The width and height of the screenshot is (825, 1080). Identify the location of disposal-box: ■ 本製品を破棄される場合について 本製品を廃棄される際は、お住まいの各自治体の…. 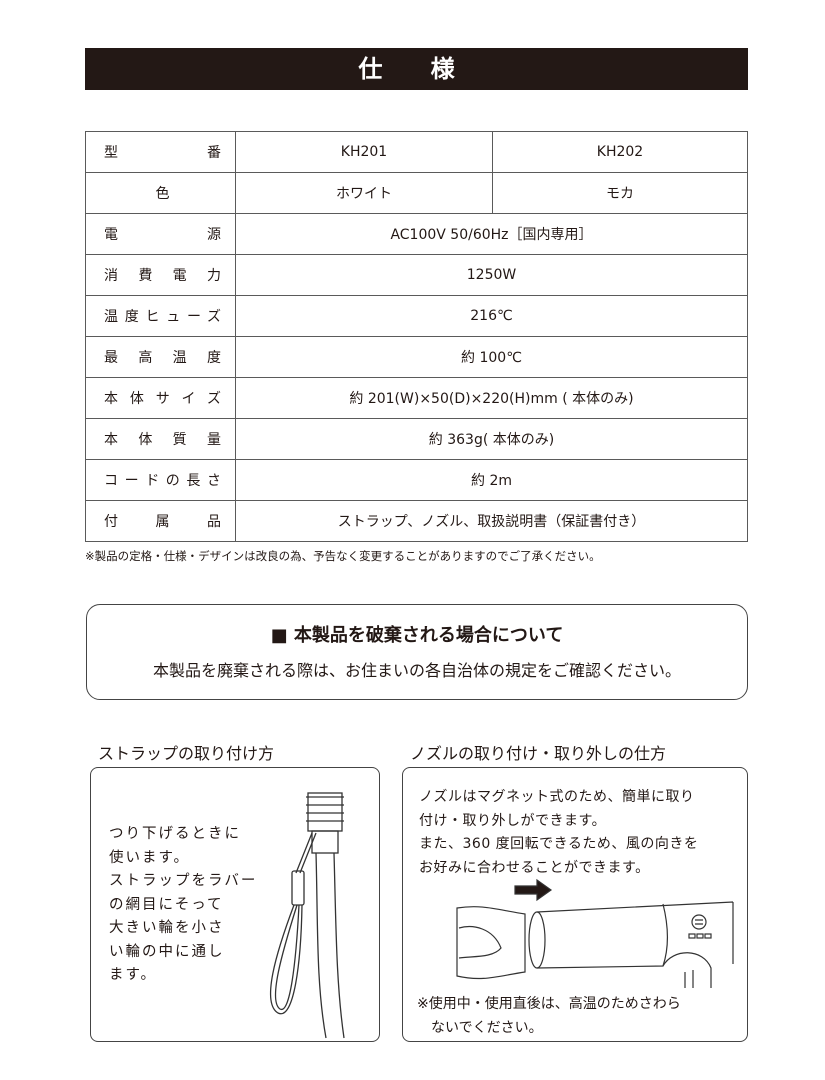
(417, 652).